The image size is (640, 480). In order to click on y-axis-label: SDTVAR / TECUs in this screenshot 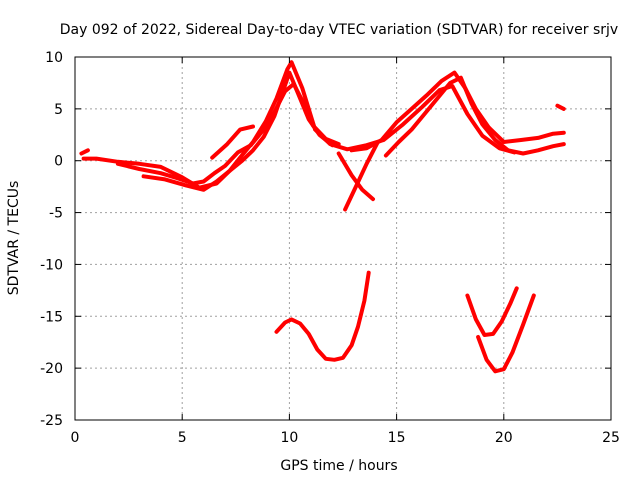, I will do `click(14, 238)`.